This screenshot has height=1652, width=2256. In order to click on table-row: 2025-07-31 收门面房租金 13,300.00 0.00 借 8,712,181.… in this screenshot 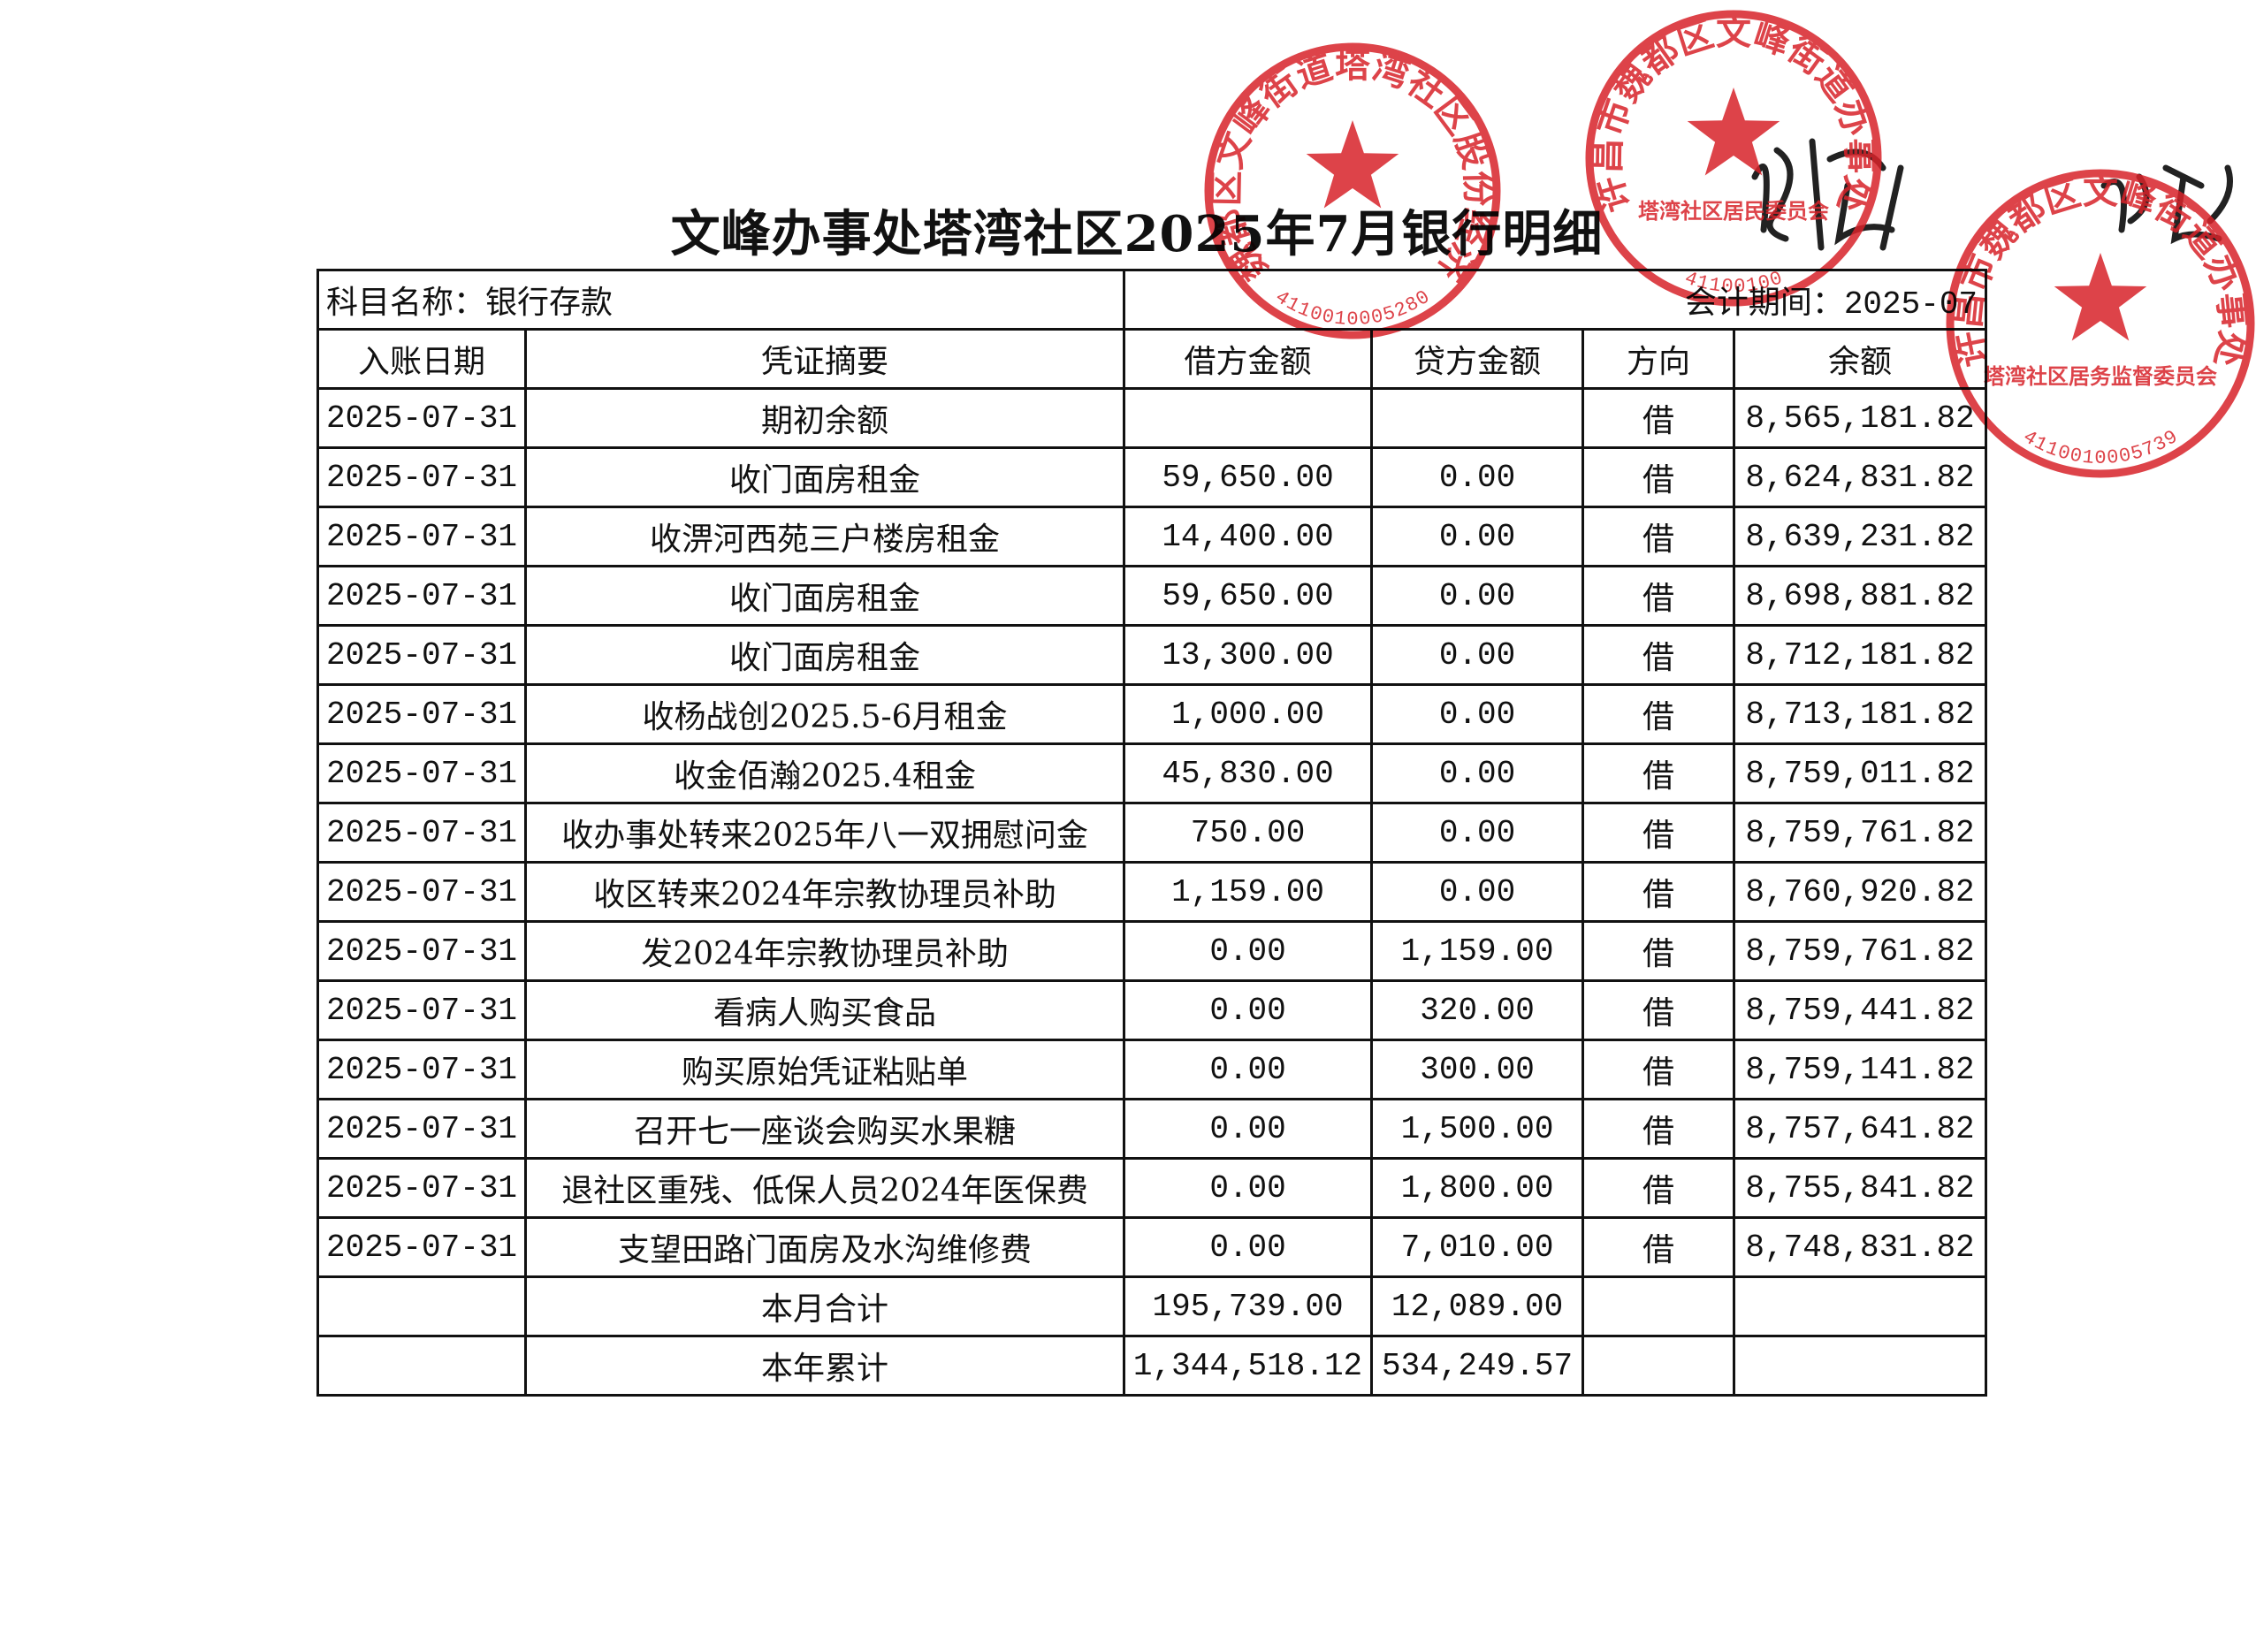, I will do `click(1152, 655)`.